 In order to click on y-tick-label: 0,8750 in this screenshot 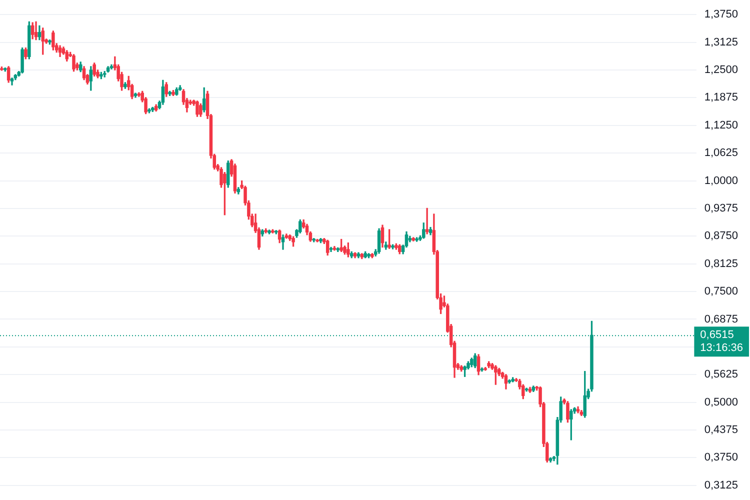, I will do `click(721, 236)`.